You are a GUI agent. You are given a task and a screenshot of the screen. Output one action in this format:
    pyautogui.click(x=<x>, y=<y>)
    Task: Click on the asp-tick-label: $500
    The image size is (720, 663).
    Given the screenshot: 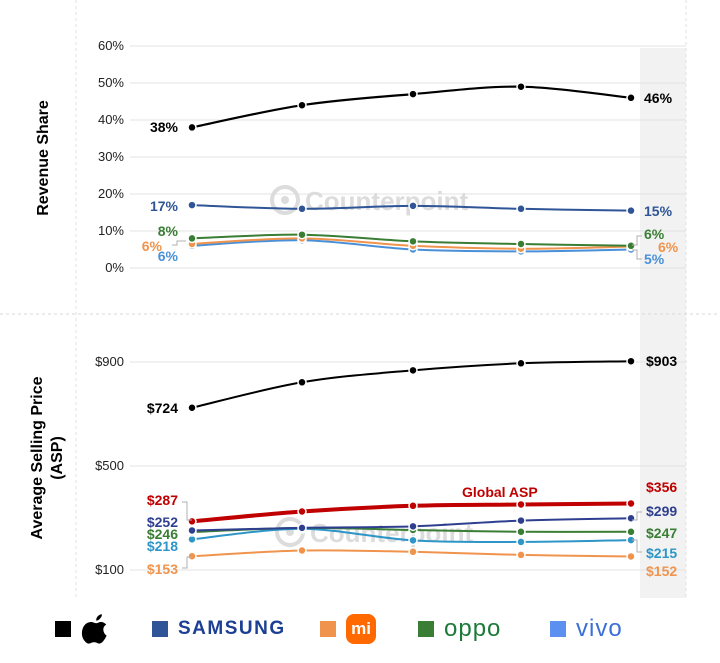 What is the action you would take?
    pyautogui.click(x=109, y=465)
    